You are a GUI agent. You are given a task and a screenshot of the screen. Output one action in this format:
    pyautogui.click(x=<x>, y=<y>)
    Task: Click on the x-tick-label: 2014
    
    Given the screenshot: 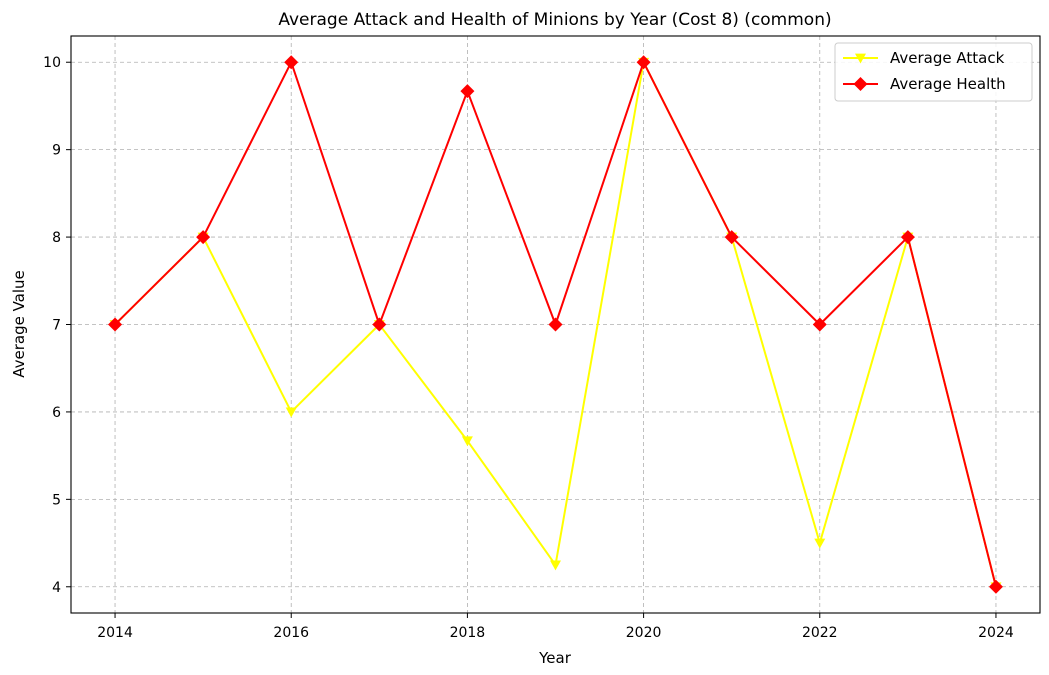 What is the action you would take?
    pyautogui.click(x=115, y=633)
    